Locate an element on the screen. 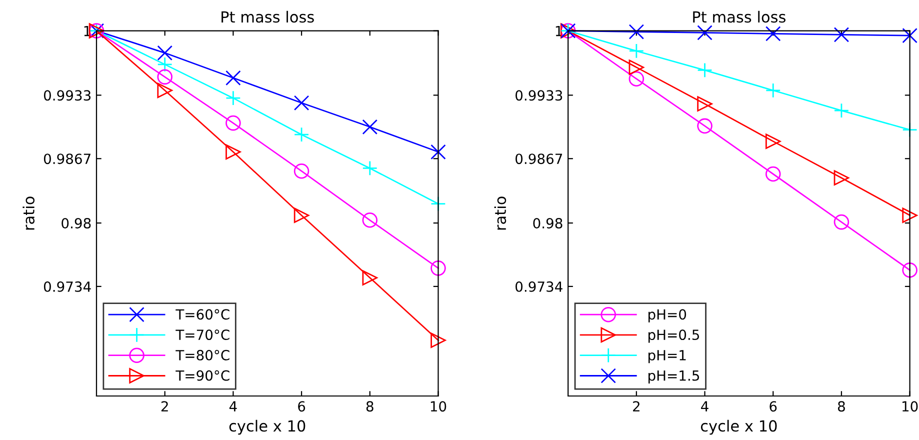  legend-label: T=80°C is located at coordinates (203, 355).